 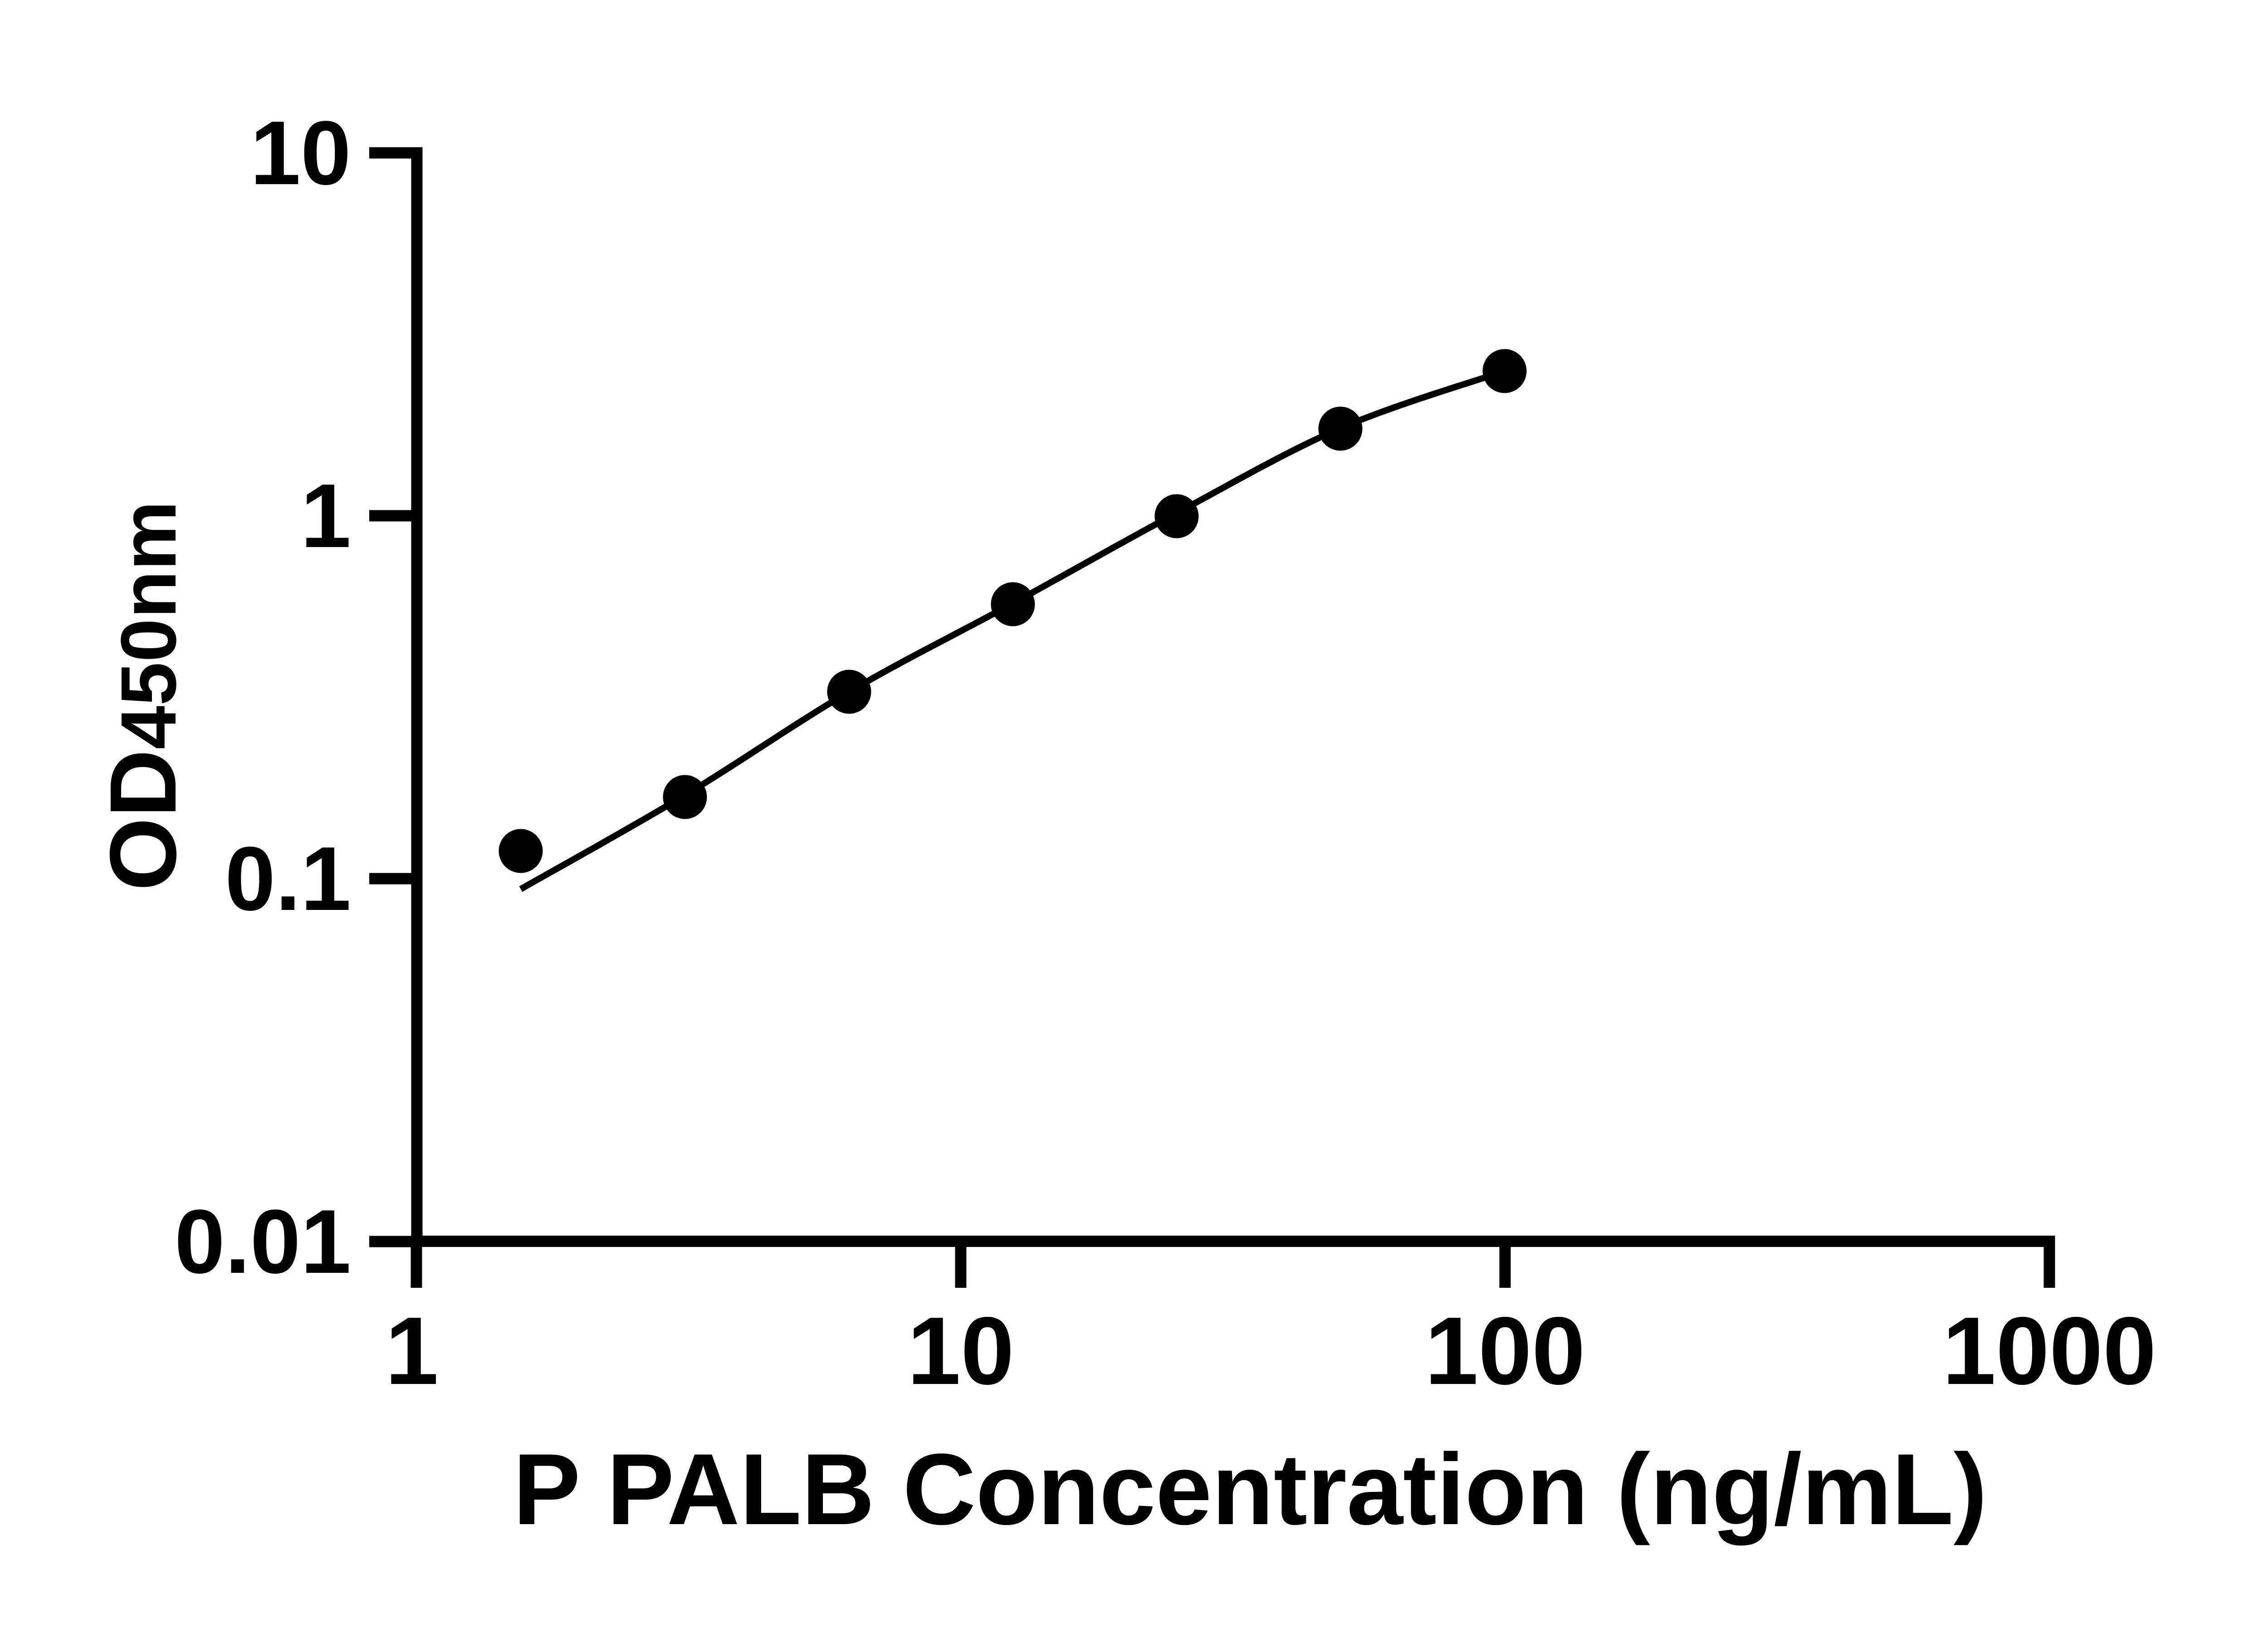 I want to click on svg-text: 1000, so click(x=2049, y=1350).